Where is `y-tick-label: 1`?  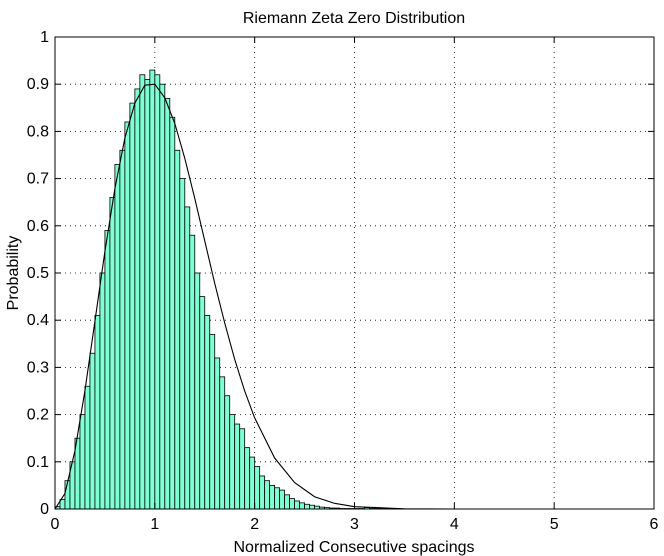
y-tick-label: 1 is located at coordinates (44, 37).